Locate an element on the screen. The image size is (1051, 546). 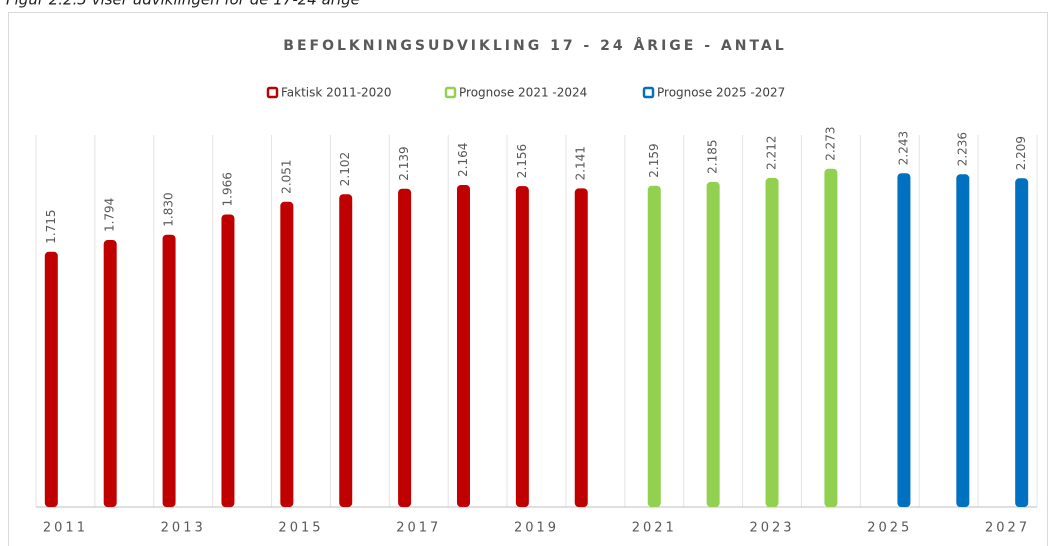
data-label: 2.141 is located at coordinates (581, 163).